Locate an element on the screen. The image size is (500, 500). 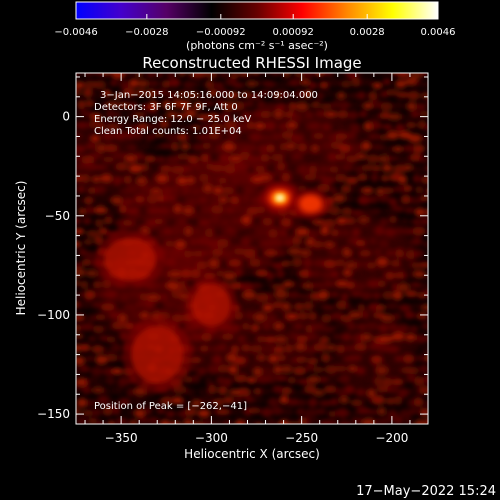
annotation-line: Energy Range: 12.0 − 25.0 keV is located at coordinates (172, 119).